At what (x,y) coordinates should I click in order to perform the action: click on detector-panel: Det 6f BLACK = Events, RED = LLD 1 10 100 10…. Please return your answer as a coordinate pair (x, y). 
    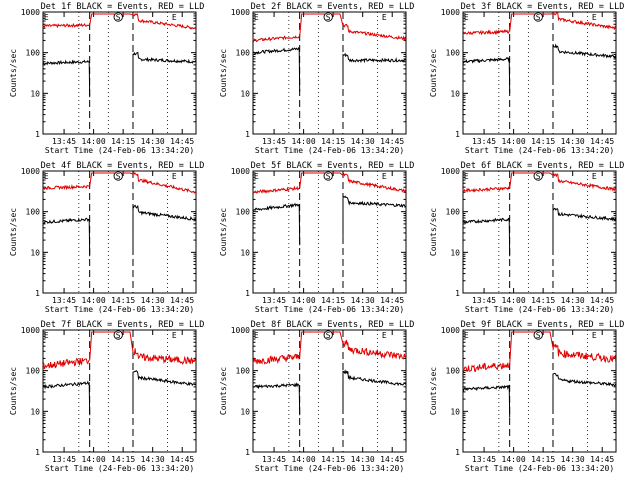
    Looking at the image, I should click on (526, 237).